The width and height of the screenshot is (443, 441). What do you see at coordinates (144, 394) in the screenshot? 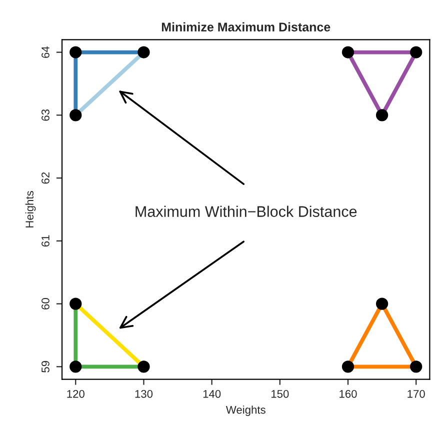
I see `x-tick-label: 130` at bounding box center [144, 394].